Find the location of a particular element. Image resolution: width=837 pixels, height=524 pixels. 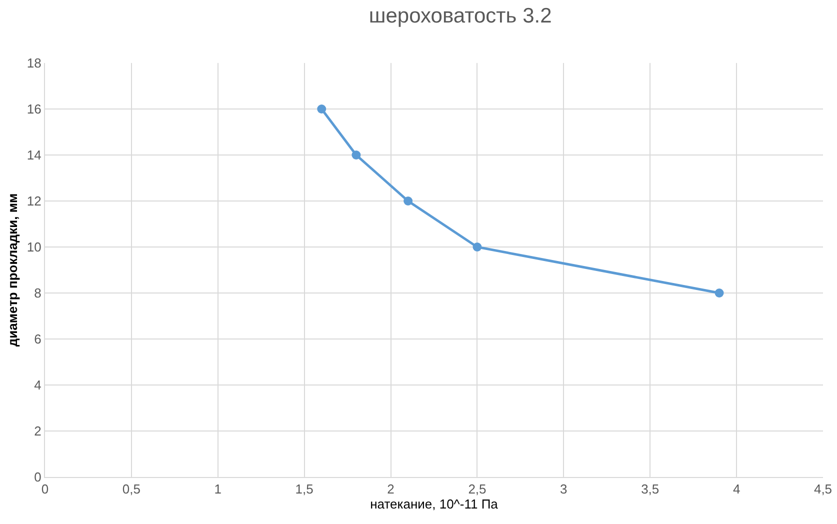

y-tick-label: 2 is located at coordinates (38, 431).